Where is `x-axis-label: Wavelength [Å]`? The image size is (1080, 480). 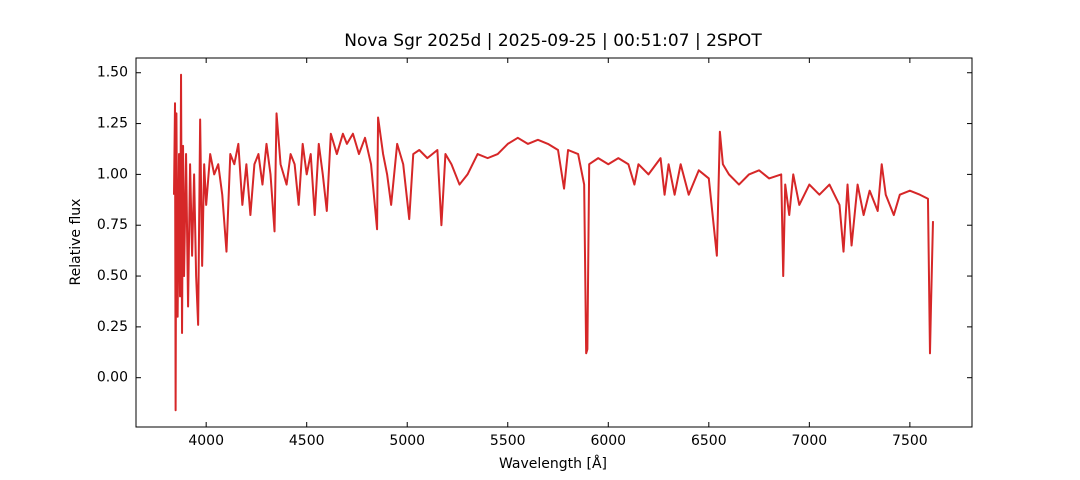 x-axis-label: Wavelength [Å] is located at coordinates (553, 463).